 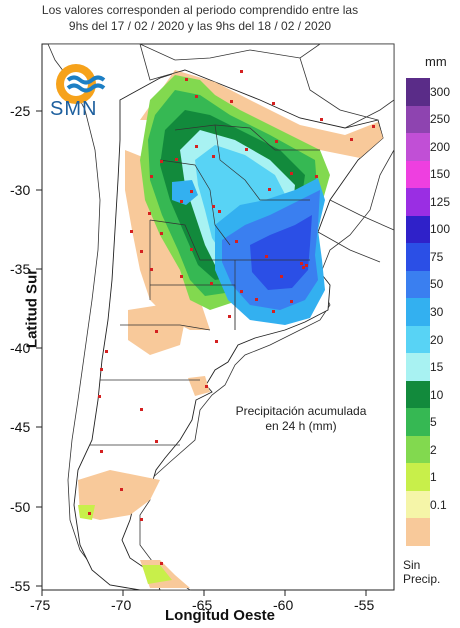 I want to click on y-axis-title: Latitud Sur, so click(x=32, y=308).